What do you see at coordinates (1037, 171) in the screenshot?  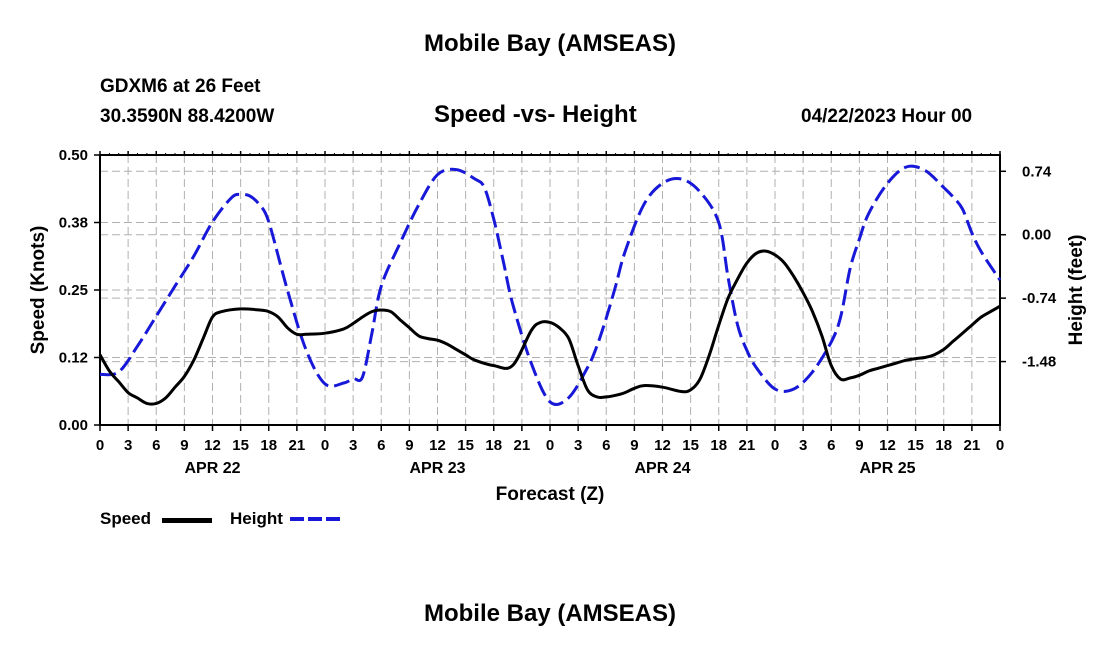 I see `y-right-tick-label: 0.74` at bounding box center [1037, 171].